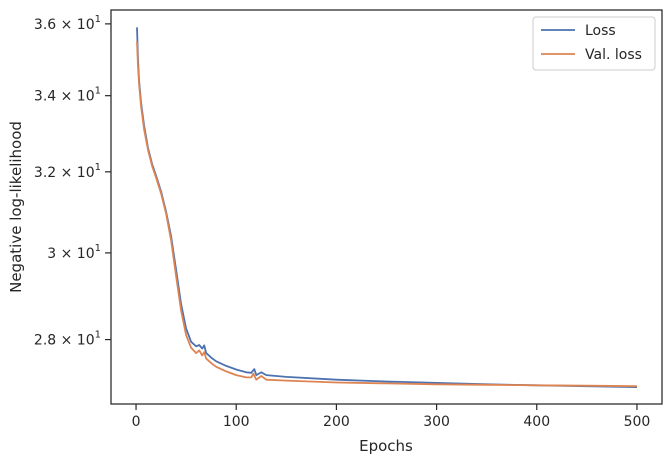 Image resolution: width=671 pixels, height=464 pixels. I want to click on x-tick-label: 400, so click(536, 422).